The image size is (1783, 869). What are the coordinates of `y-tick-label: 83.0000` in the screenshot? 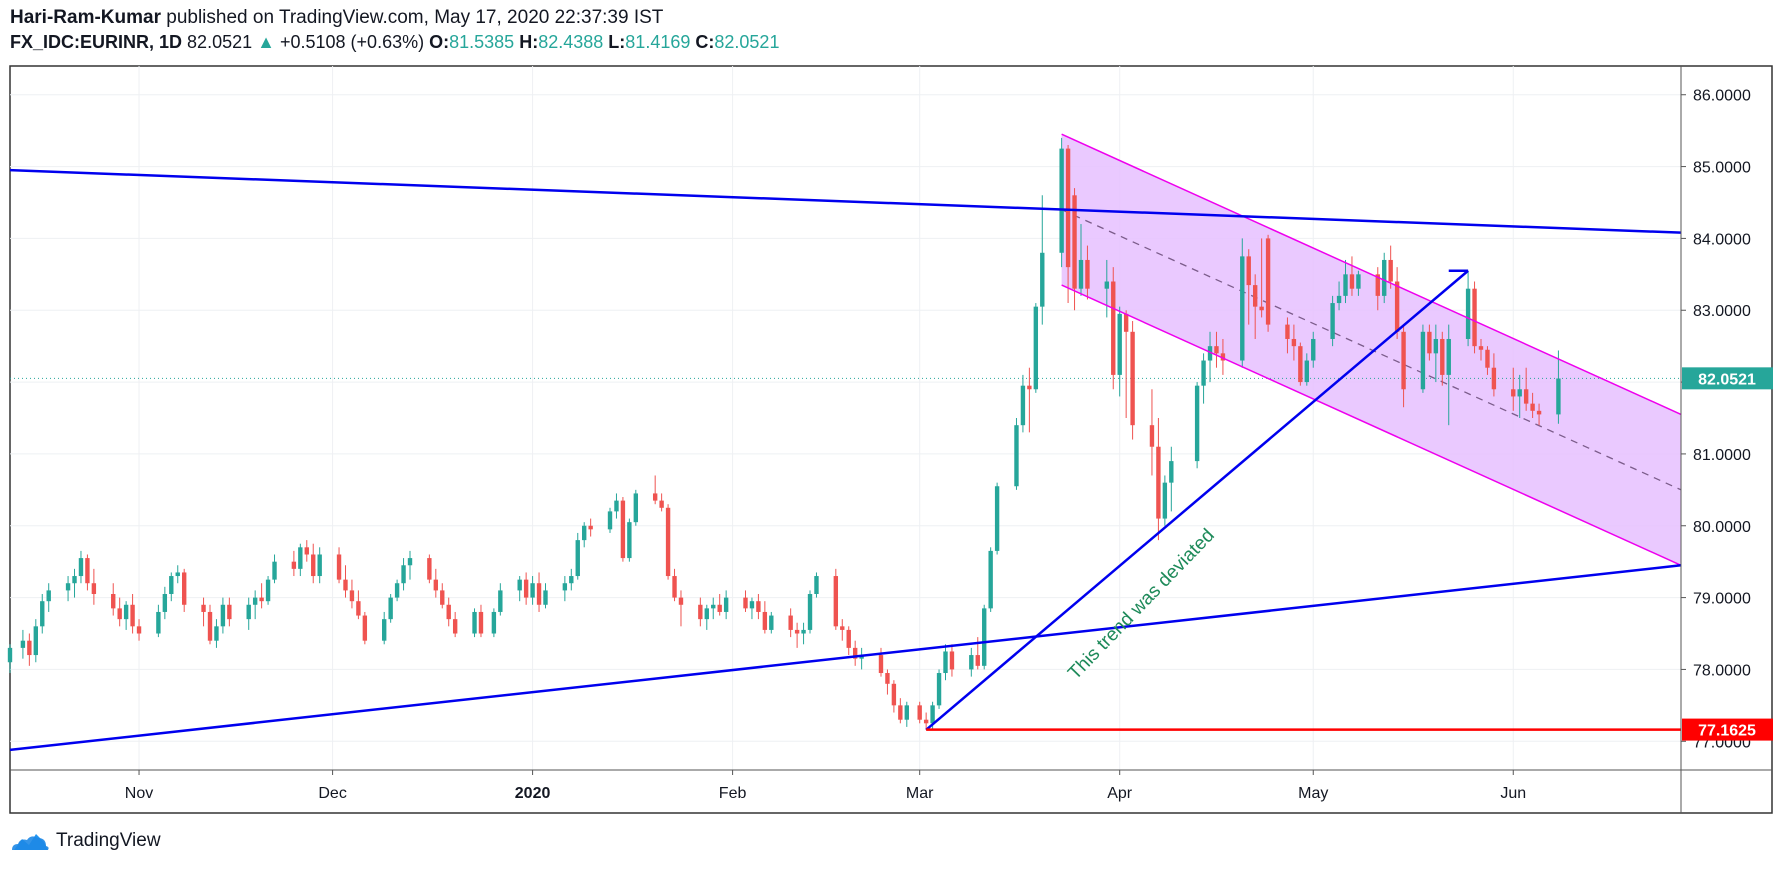 It's located at (1722, 311).